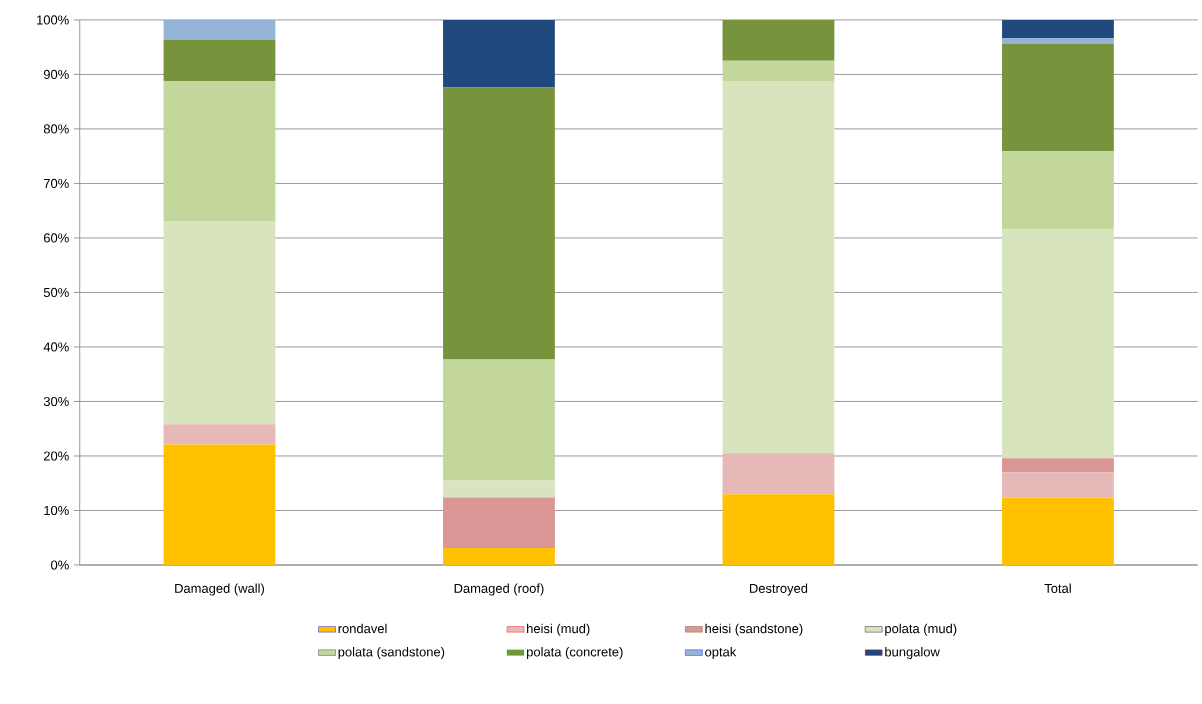 Image resolution: width=1202 pixels, height=704 pixels. Describe the element at coordinates (53, 20) in the screenshot. I see `y-tick-label: 100%` at that location.